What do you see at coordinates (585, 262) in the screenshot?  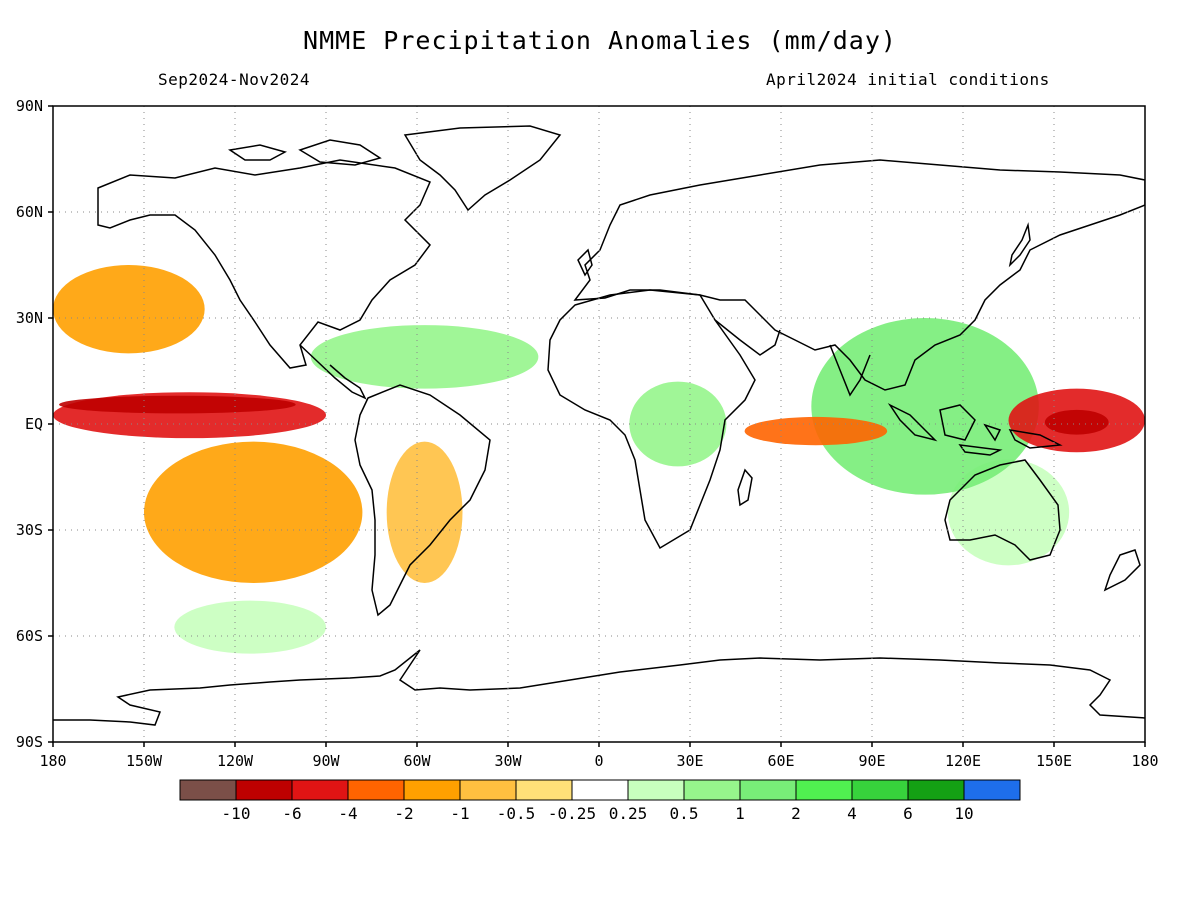 I see `uk-coastline` at bounding box center [585, 262].